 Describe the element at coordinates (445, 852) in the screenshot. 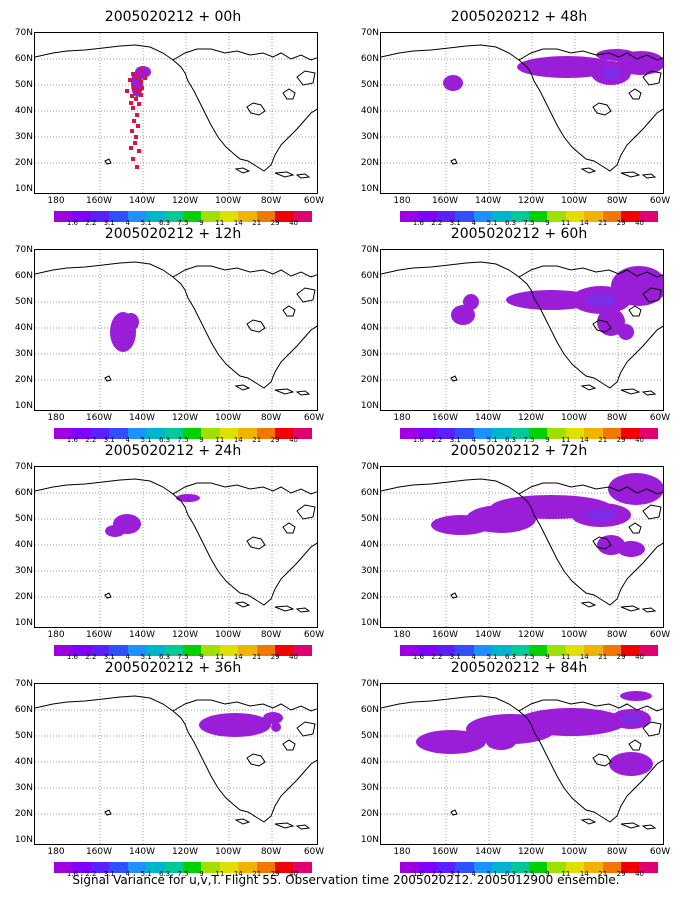

I see `longitude-label: 160W` at that location.